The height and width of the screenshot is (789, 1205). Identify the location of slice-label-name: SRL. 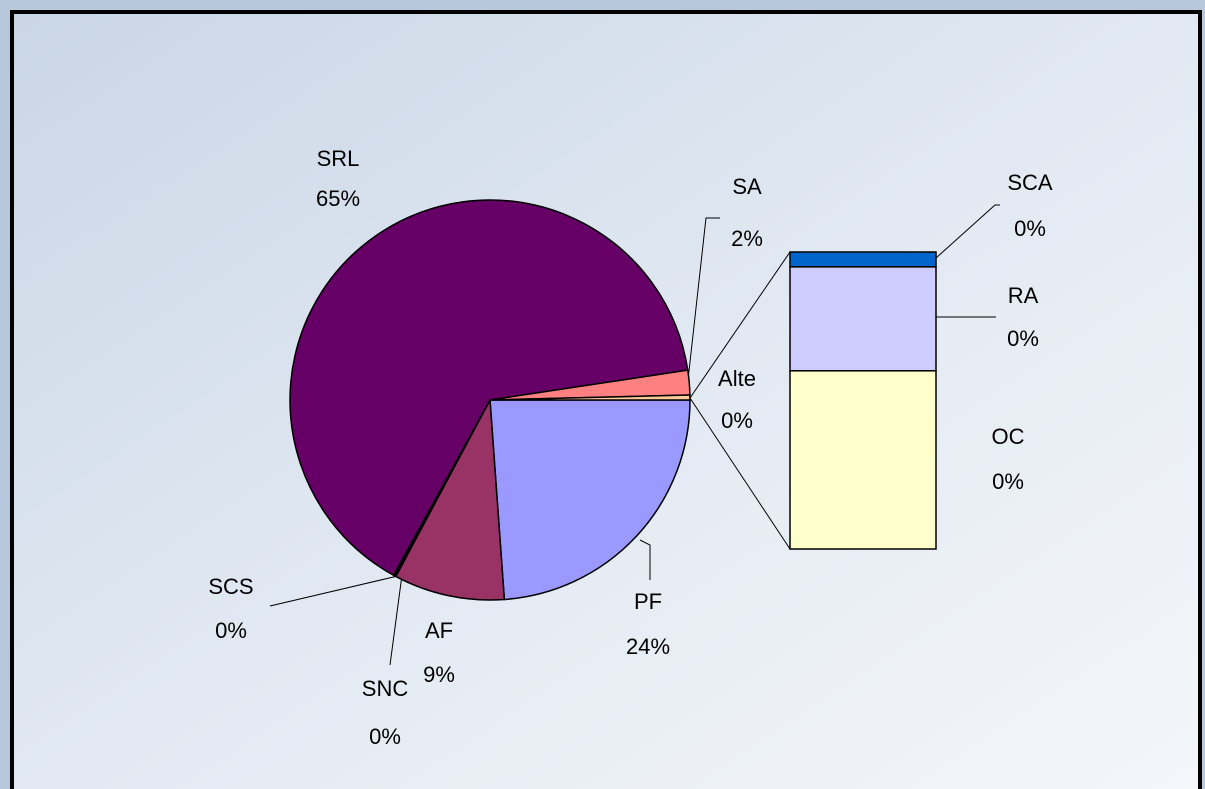
(338, 158).